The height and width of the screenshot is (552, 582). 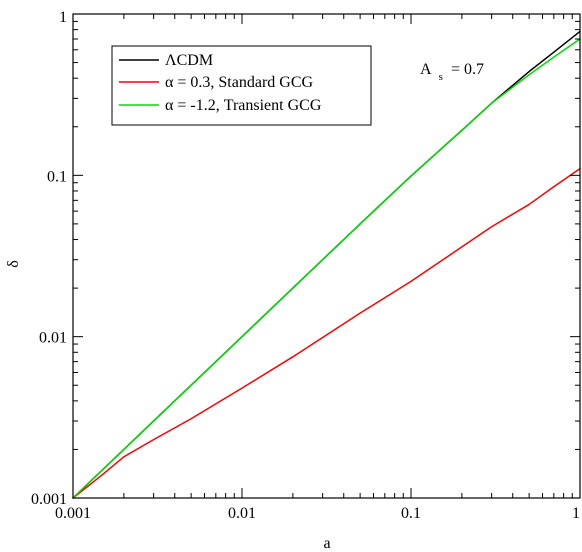 What do you see at coordinates (63, 17) in the screenshot?
I see `y-tick-label: 1` at bounding box center [63, 17].